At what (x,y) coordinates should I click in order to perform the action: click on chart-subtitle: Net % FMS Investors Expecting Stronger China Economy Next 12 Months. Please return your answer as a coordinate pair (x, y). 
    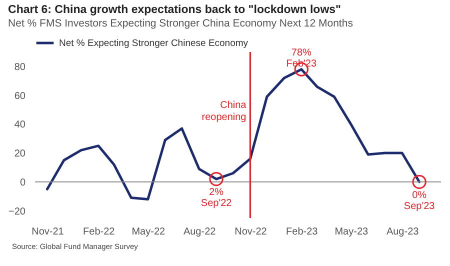
    Looking at the image, I should click on (180, 24).